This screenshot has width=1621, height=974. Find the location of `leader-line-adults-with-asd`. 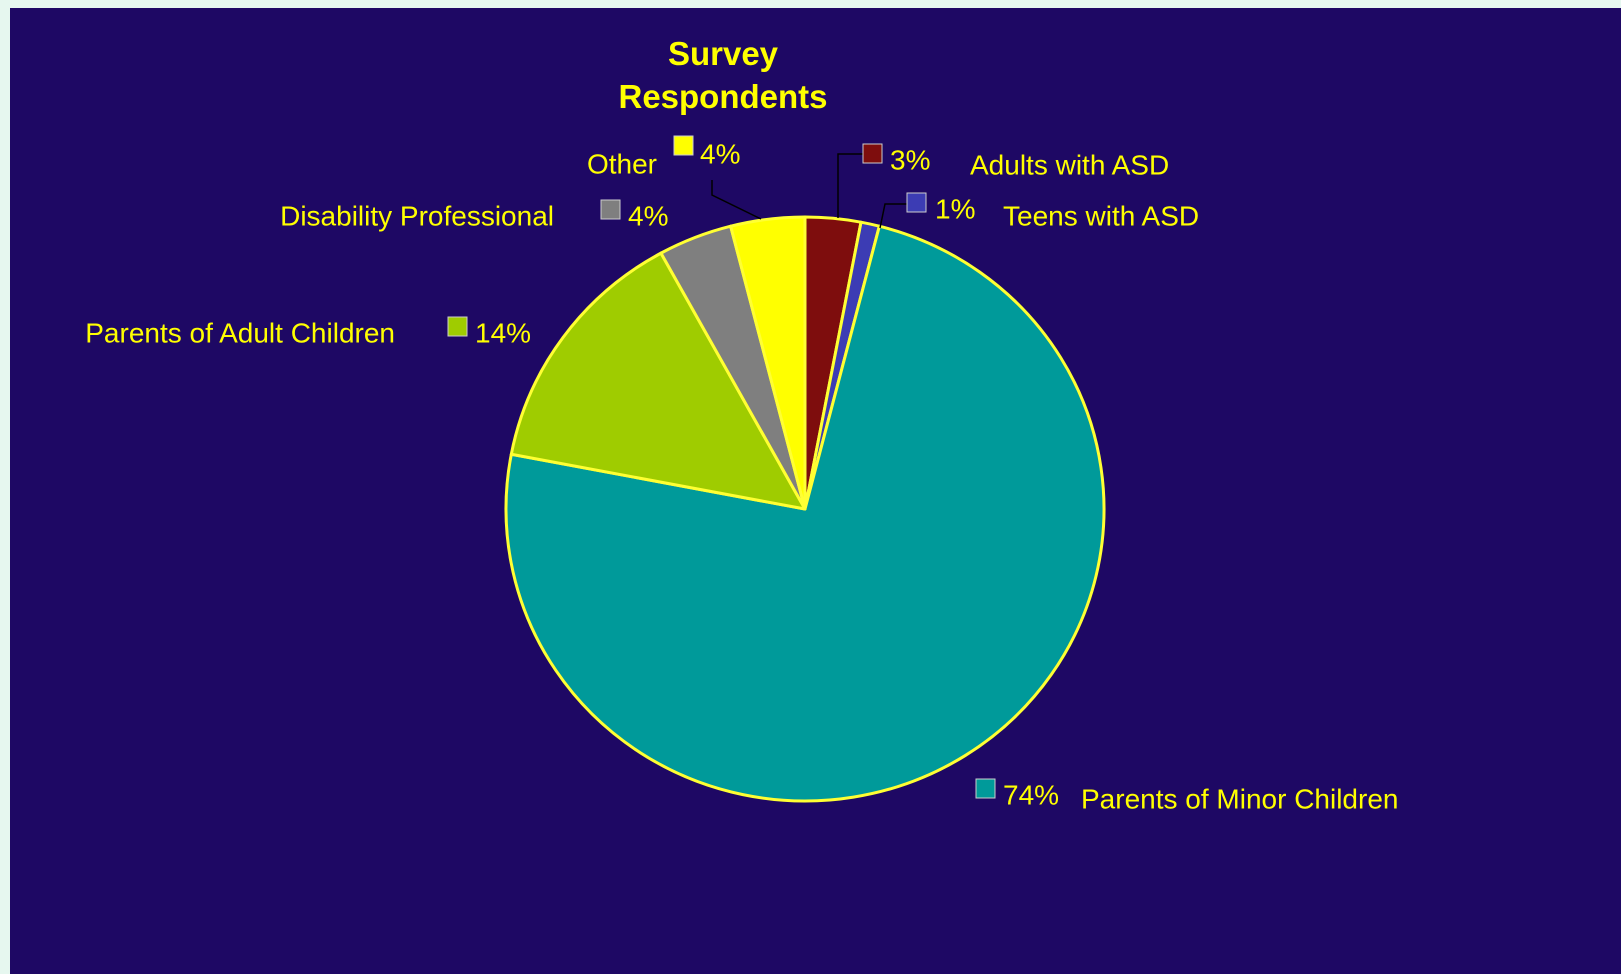

leader-line-adults-with-asd is located at coordinates (850, 185).